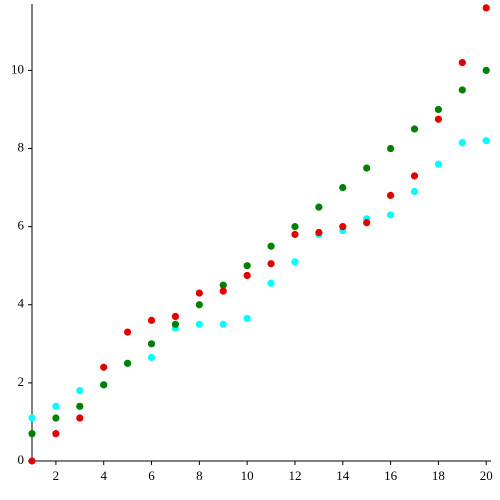  I want to click on y-tick-label: 6, so click(21, 225).